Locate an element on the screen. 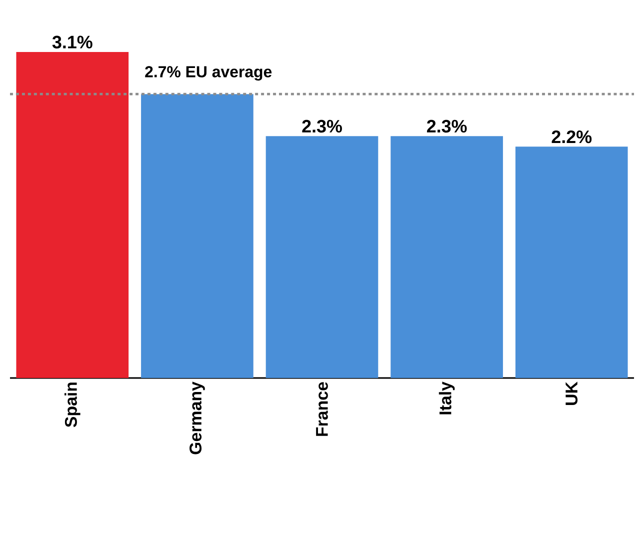 This screenshot has width=636, height=542. ref-line-label: 2.7% EU average is located at coordinates (208, 73).